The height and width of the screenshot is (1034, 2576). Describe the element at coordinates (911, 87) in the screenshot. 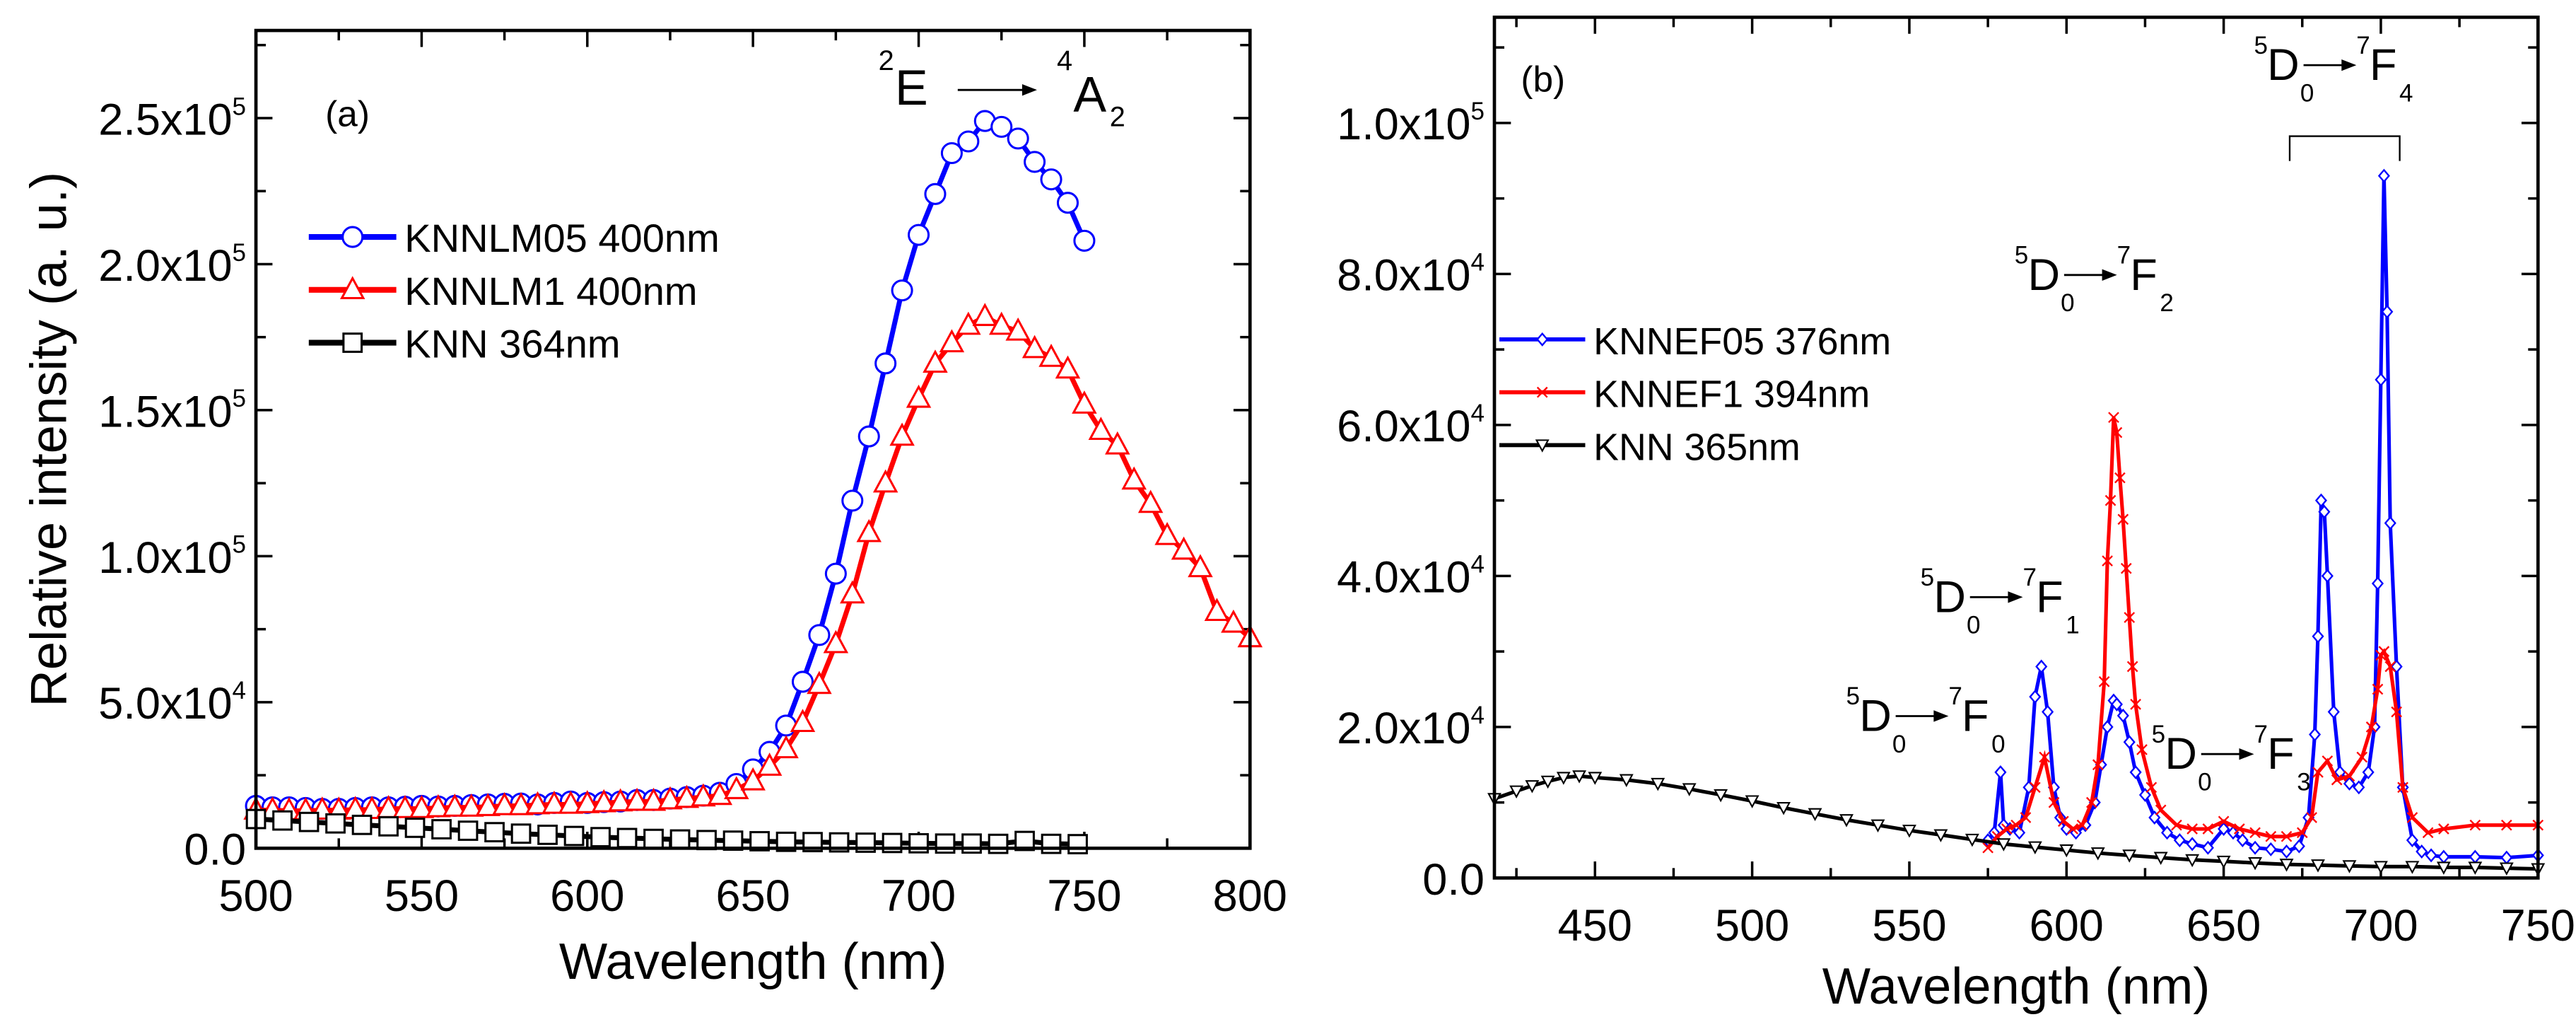

I see `annotation-term: E` at that location.